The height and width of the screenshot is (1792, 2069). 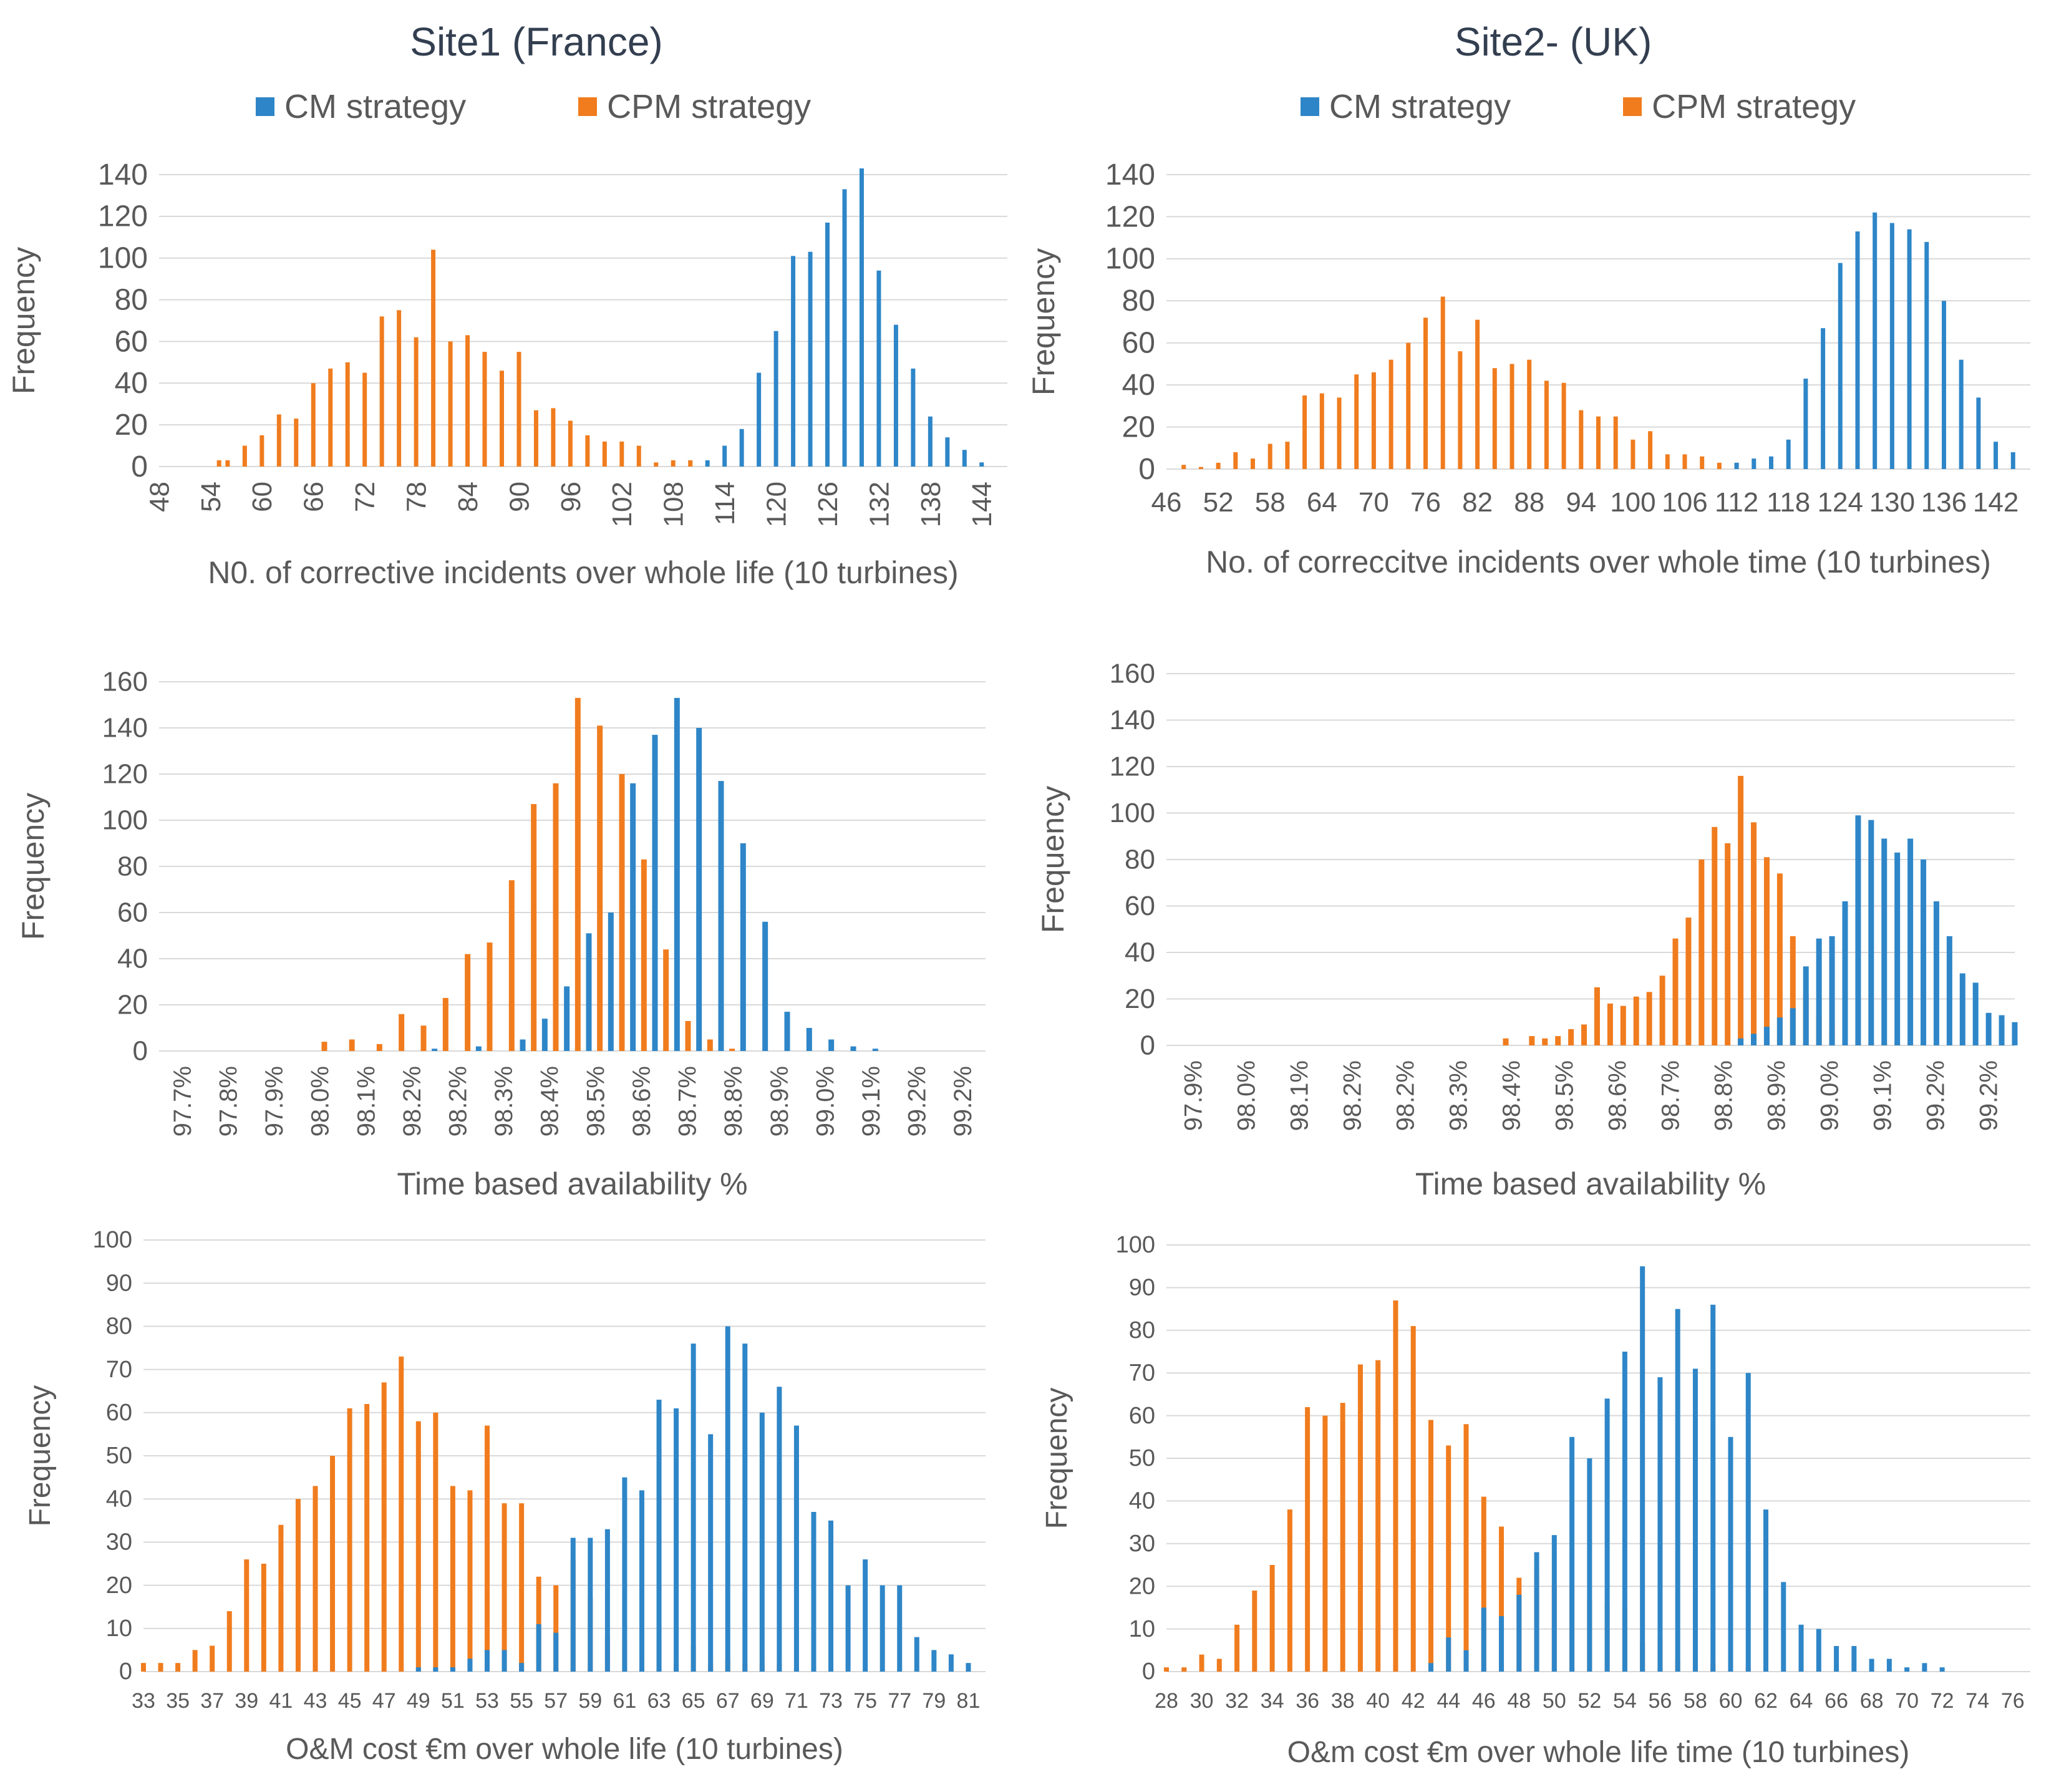 What do you see at coordinates (797, 1701) in the screenshot?
I see `x-tick-label: 71` at bounding box center [797, 1701].